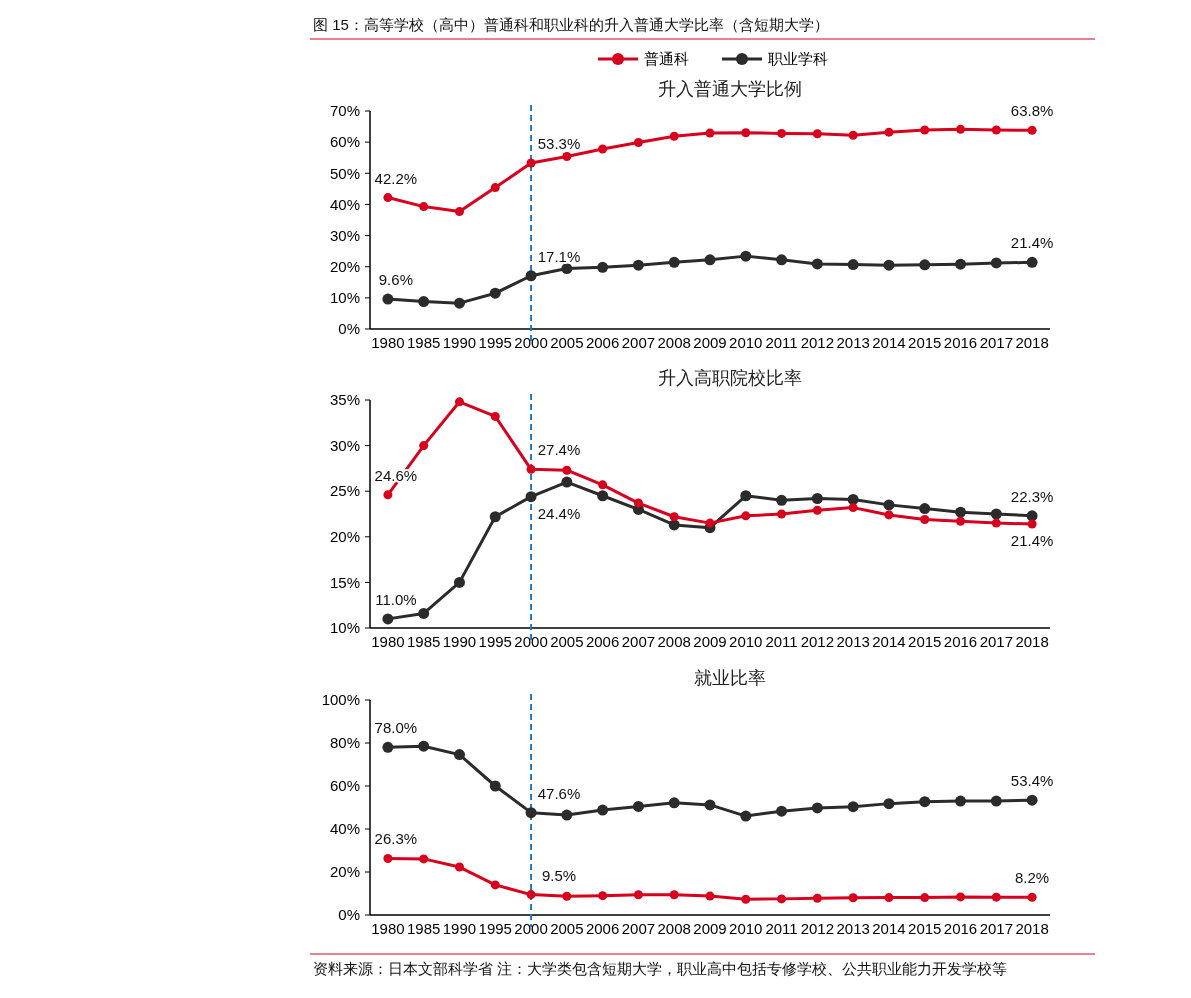 This screenshot has width=1191, height=998. What do you see at coordinates (344, 400) in the screenshot?
I see `y-tick-label: 35%` at bounding box center [344, 400].